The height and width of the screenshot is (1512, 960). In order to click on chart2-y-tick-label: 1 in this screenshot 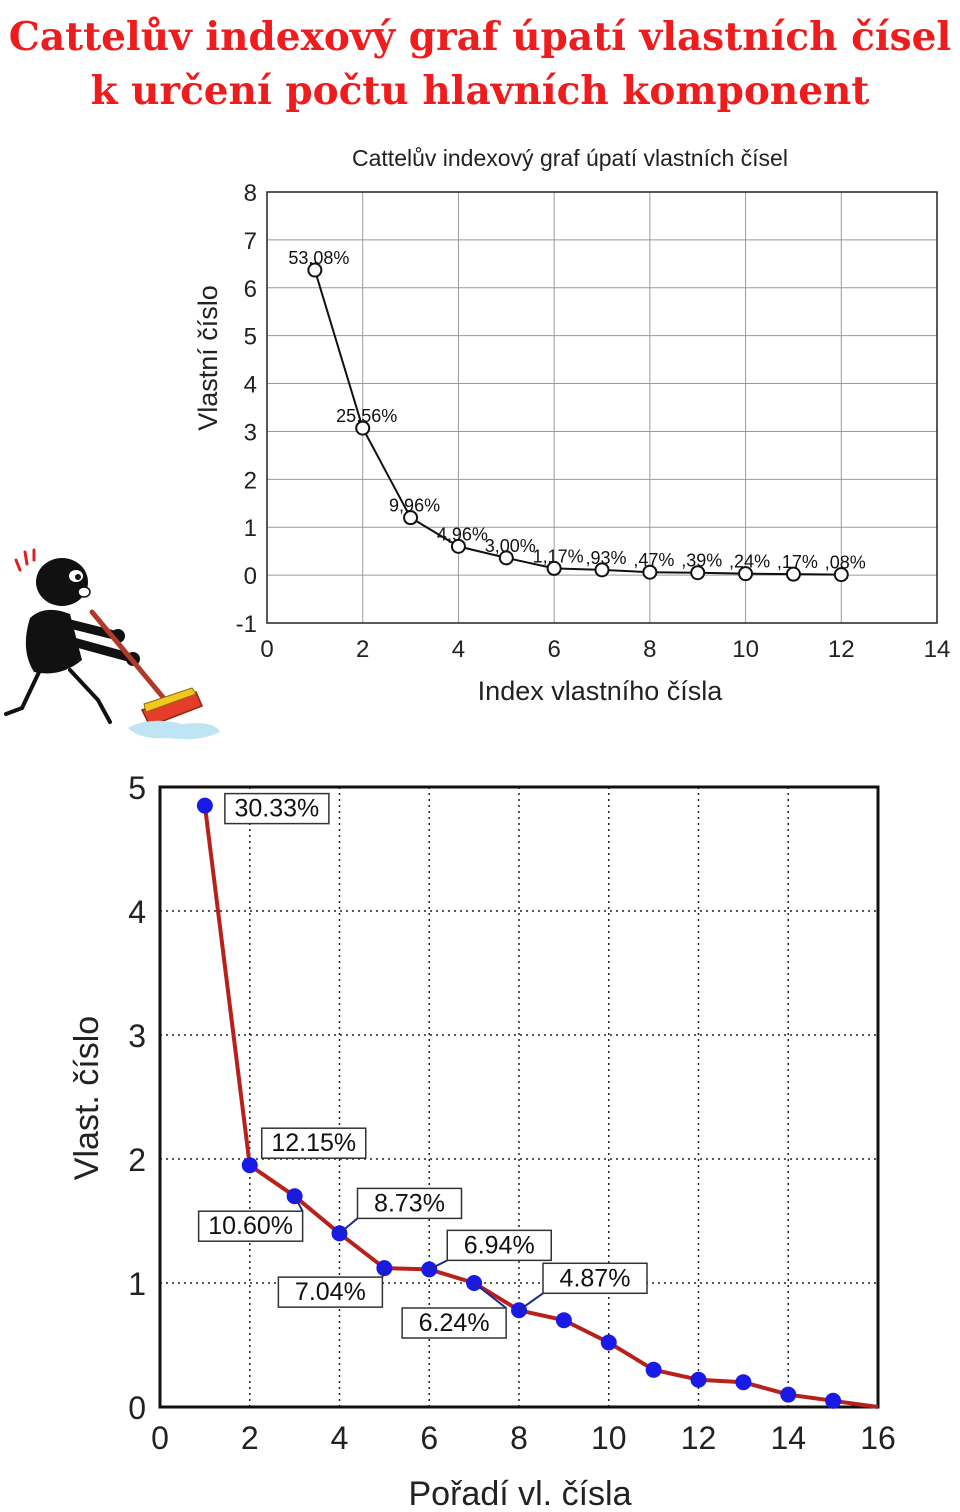, I will do `click(137, 1284)`.